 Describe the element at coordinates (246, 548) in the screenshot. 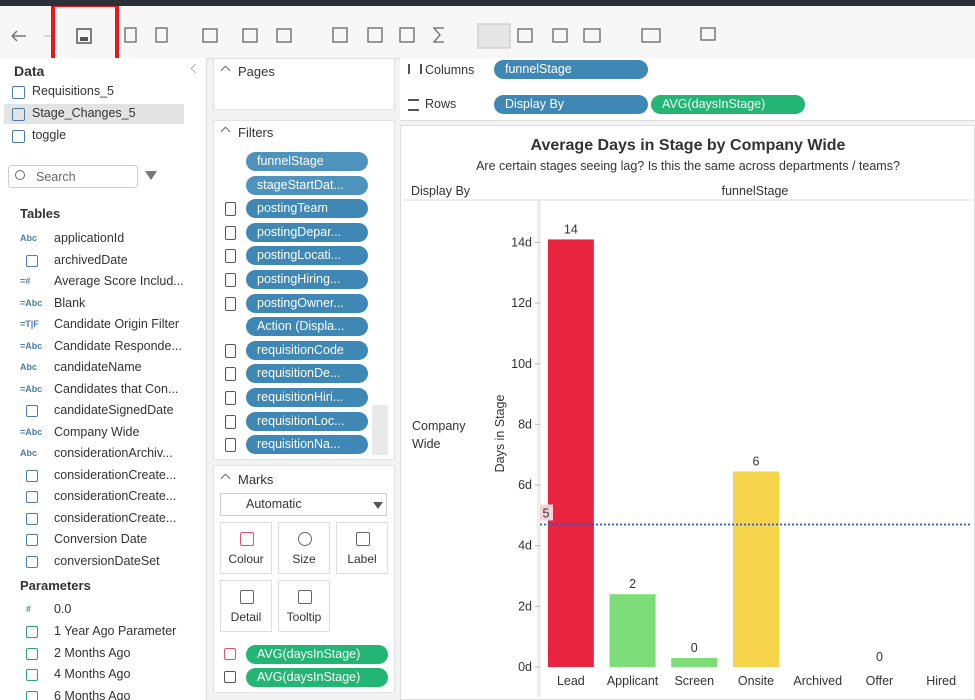

I see `mark-button: Colour` at that location.